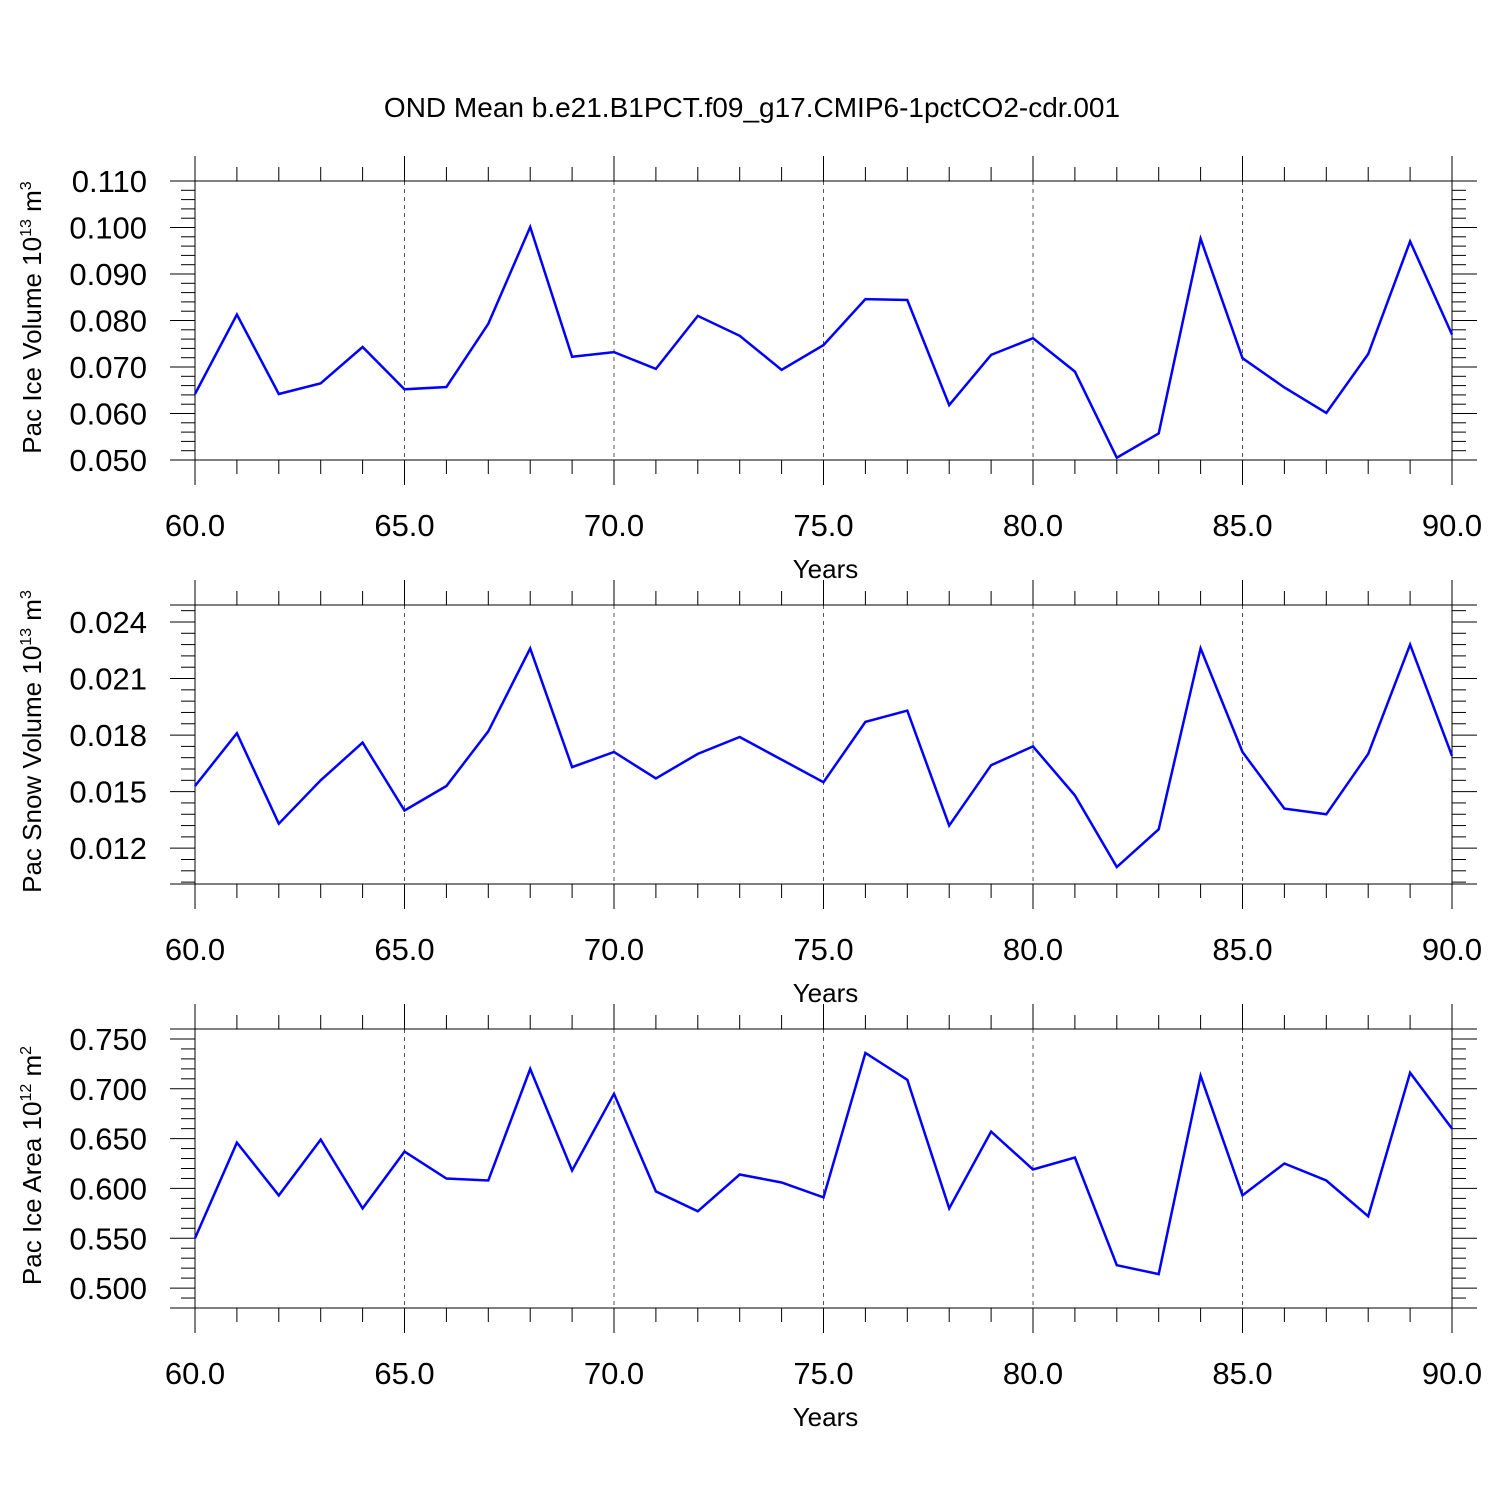 The image size is (1500, 1500). I want to click on y-tick-label: 0.021, so click(108, 679).